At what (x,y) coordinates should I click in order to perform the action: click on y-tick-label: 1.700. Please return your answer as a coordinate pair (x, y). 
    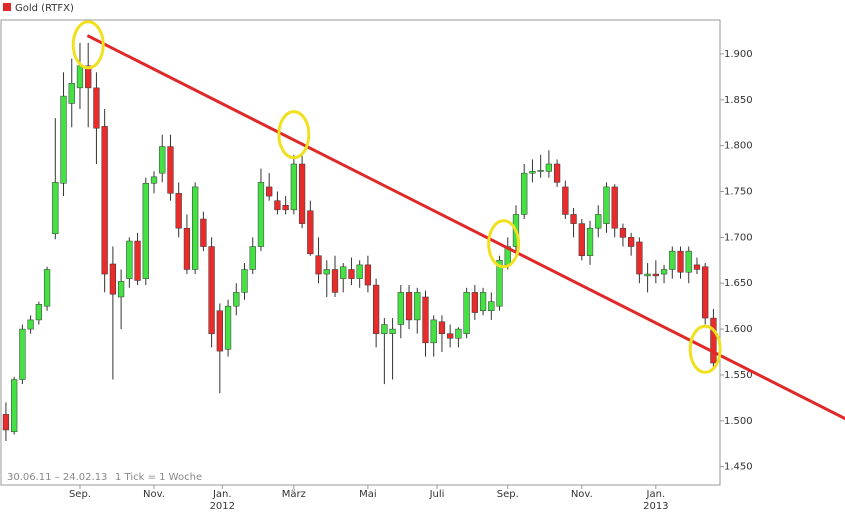
    Looking at the image, I should click on (738, 237).